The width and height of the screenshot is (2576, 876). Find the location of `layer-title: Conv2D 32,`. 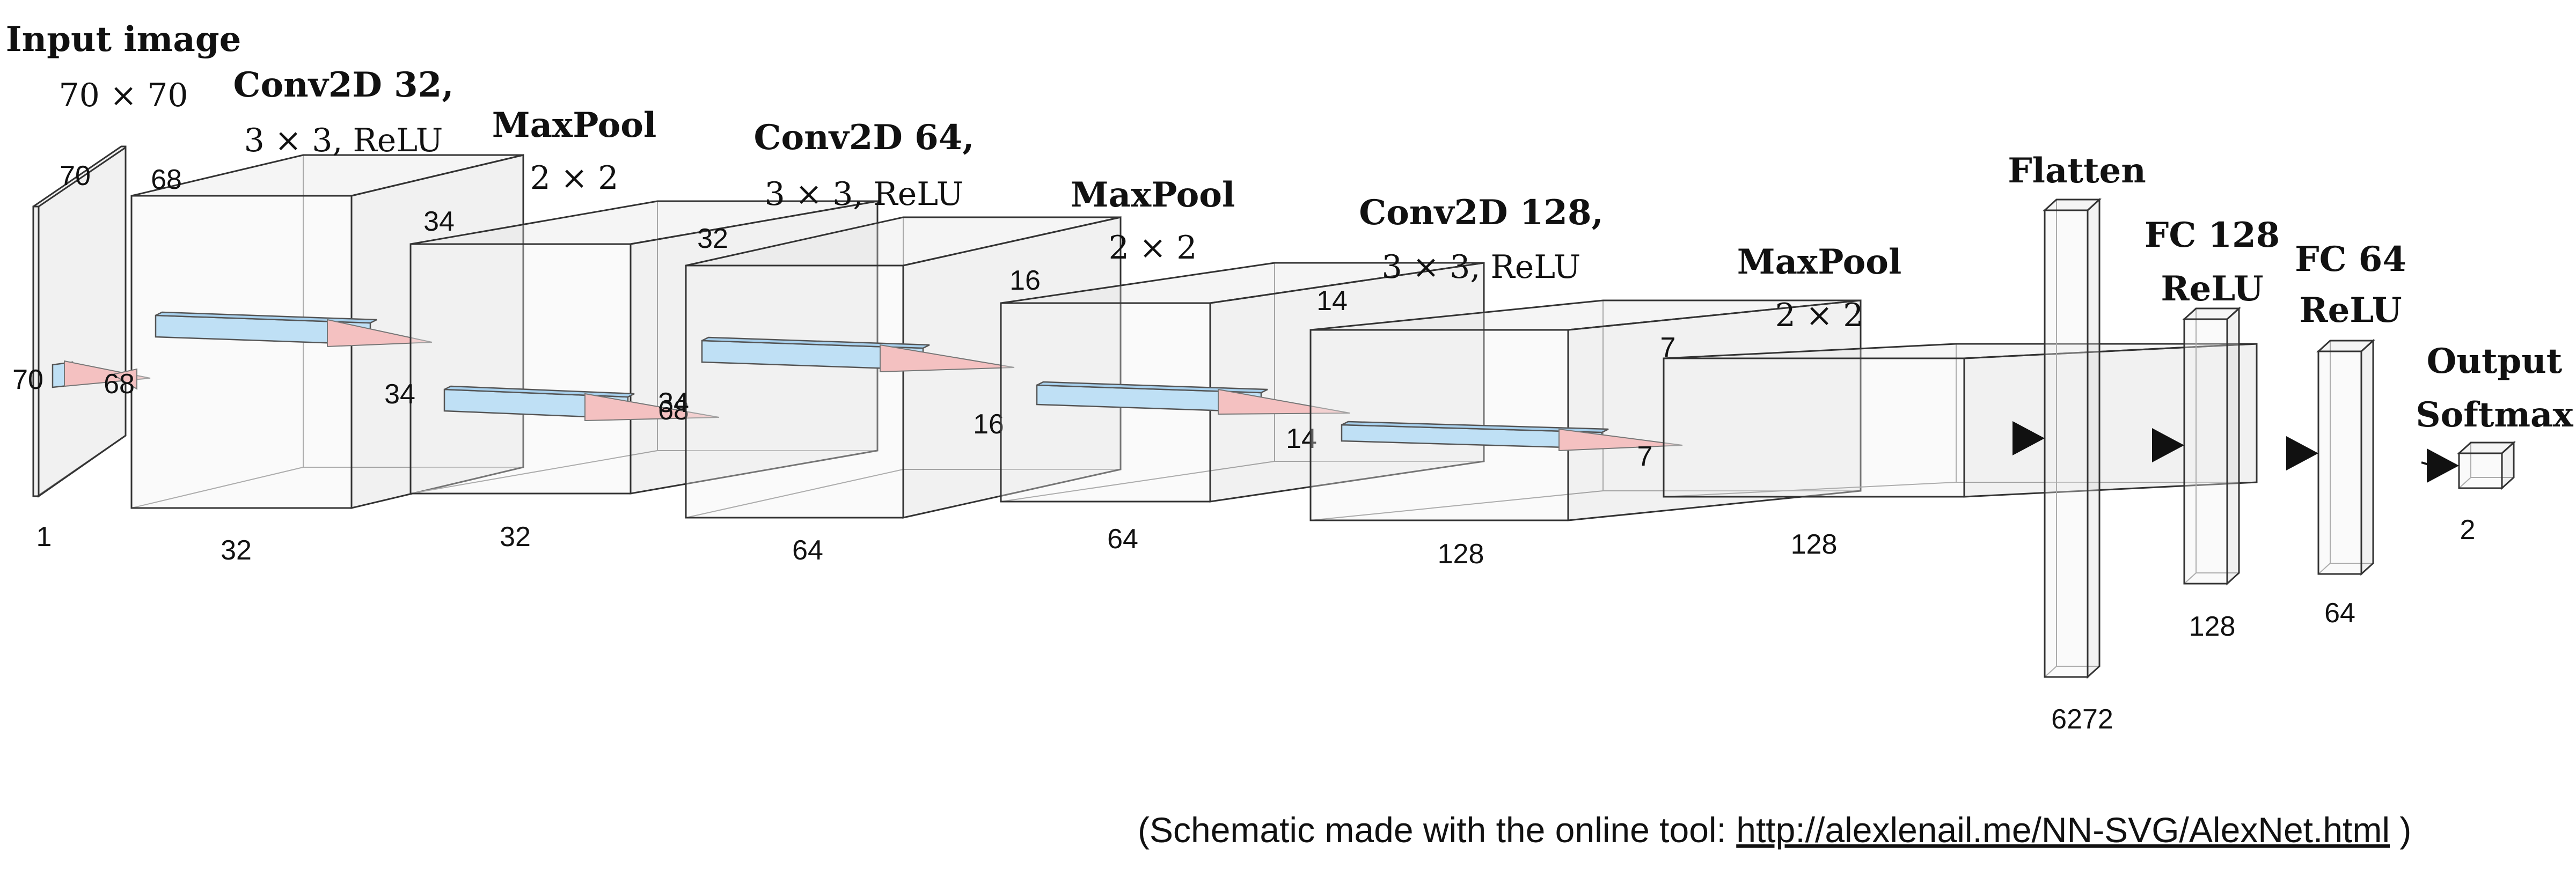

layer-title: Conv2D 32, is located at coordinates (343, 85).